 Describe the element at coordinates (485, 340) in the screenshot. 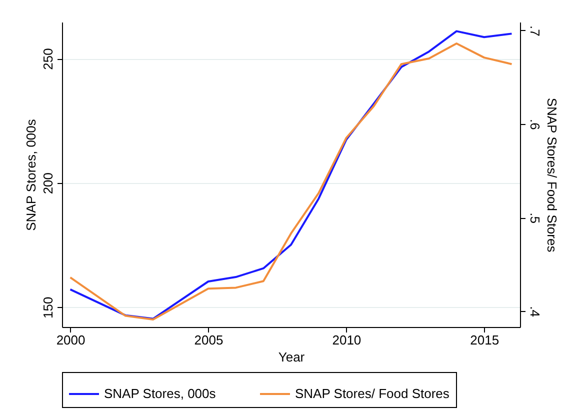

I see `x-tick-label: 2015` at that location.